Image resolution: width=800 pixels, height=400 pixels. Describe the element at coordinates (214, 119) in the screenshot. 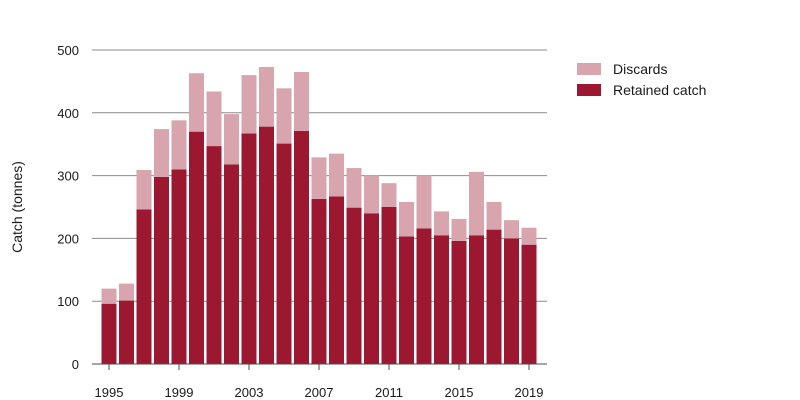

I see `bar-discards-2001` at that location.